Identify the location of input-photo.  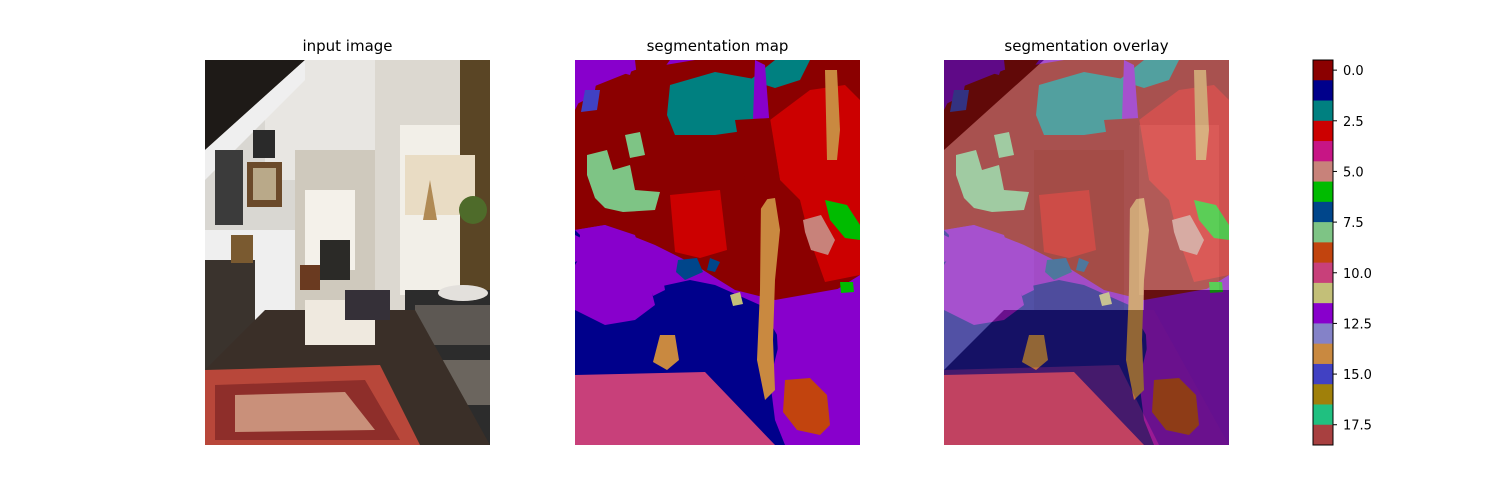
(347, 252).